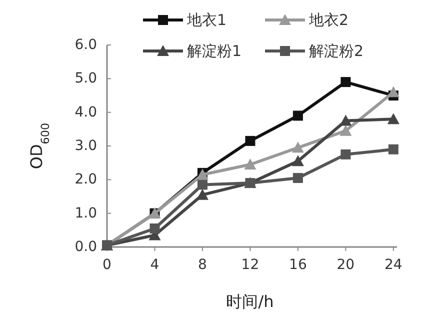 The image size is (429, 326). What do you see at coordinates (85, 247) in the screenshot?
I see `y-tick-label: 0.0` at bounding box center [85, 247].